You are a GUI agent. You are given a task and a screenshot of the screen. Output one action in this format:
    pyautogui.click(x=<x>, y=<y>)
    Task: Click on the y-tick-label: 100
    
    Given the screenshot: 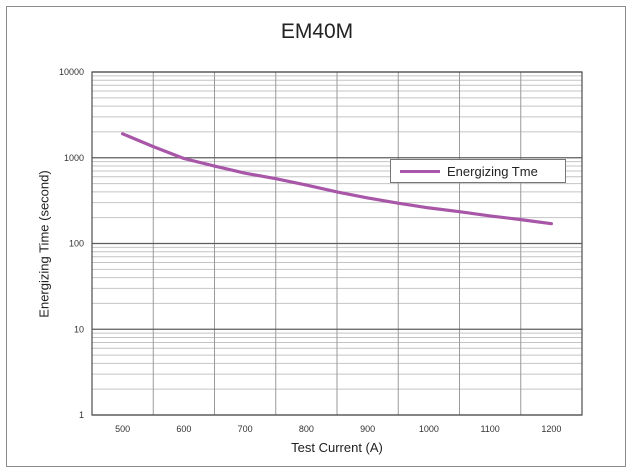 What is the action you would take?
    pyautogui.click(x=76, y=244)
    